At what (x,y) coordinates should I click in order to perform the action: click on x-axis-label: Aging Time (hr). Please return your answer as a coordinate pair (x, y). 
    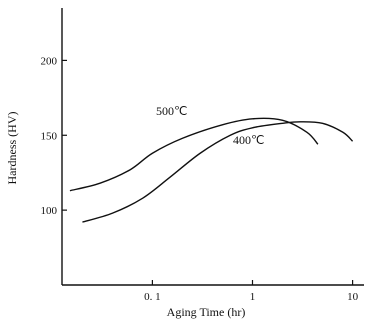
    Looking at the image, I should click on (206, 312).